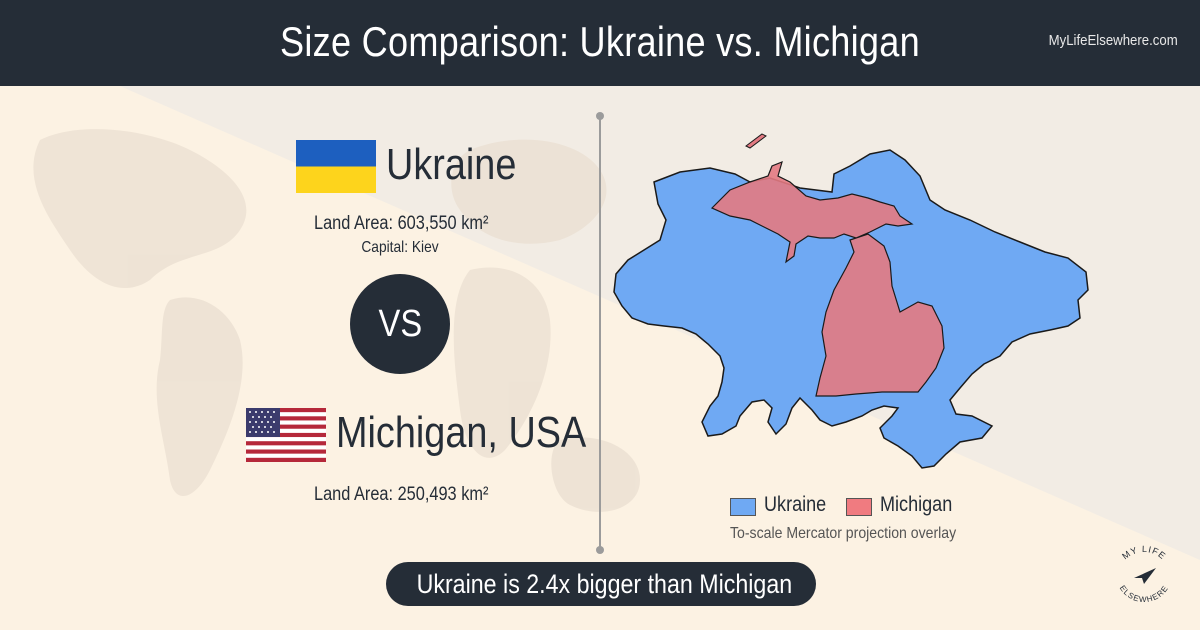 This screenshot has height=630, width=1200. I want to click on legend-michigan-label: Michigan, so click(916, 505).